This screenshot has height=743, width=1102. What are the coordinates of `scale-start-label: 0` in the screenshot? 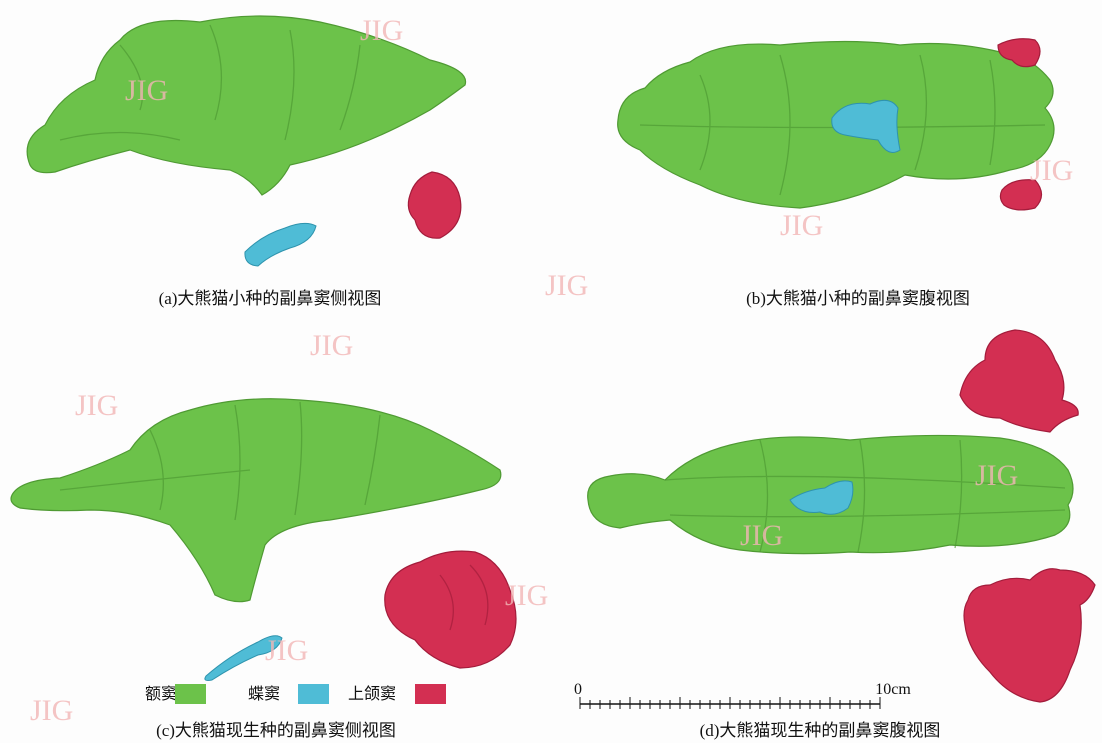 It's located at (578, 689).